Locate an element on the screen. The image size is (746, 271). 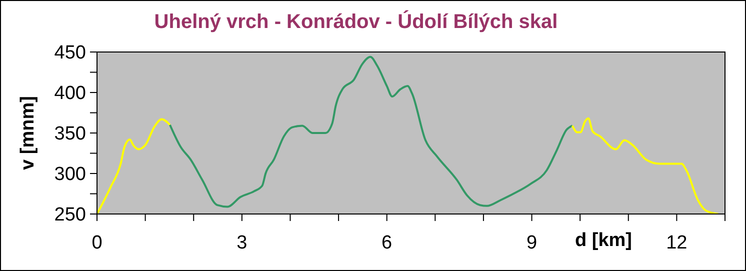
x-tick-label: 0 is located at coordinates (97, 243).